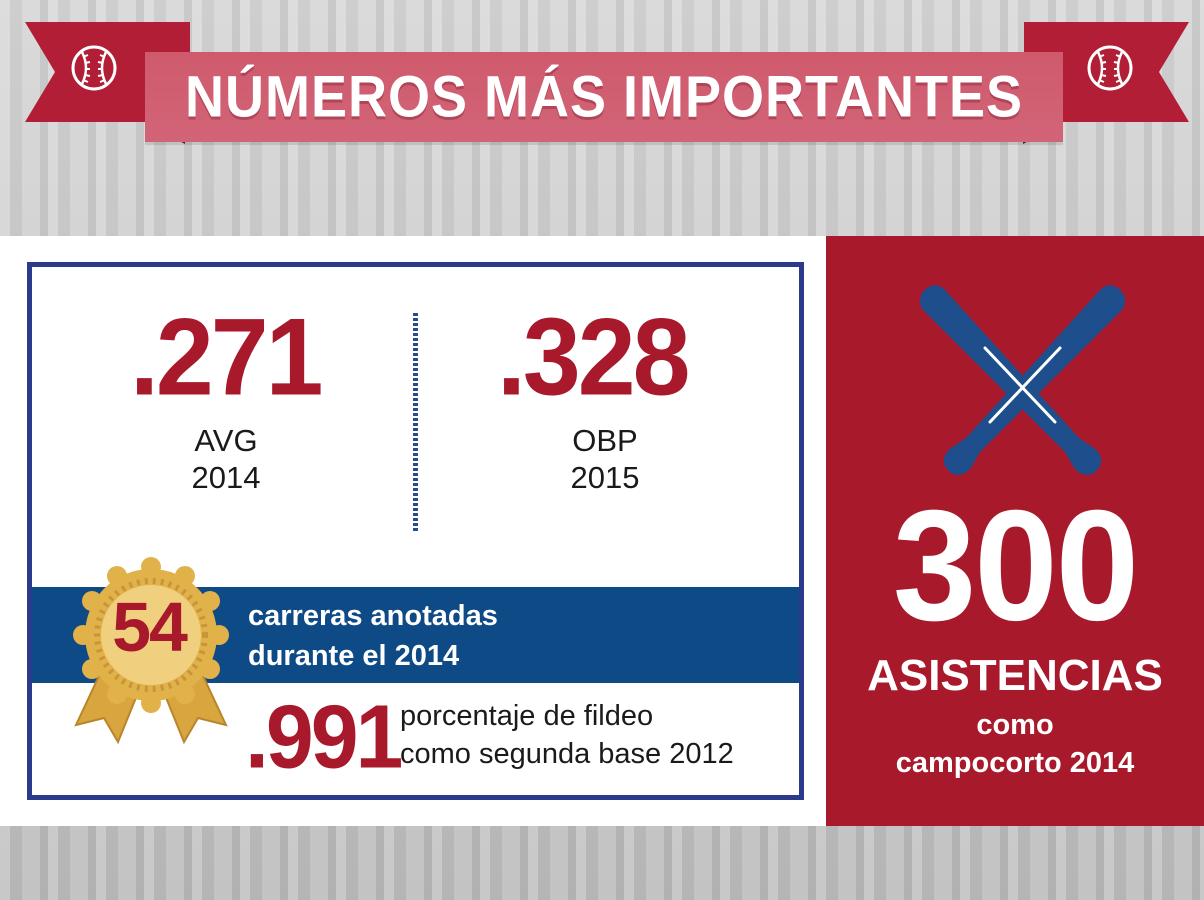 The image size is (1204, 900). I want to click on obp-label: OBP, so click(605, 440).